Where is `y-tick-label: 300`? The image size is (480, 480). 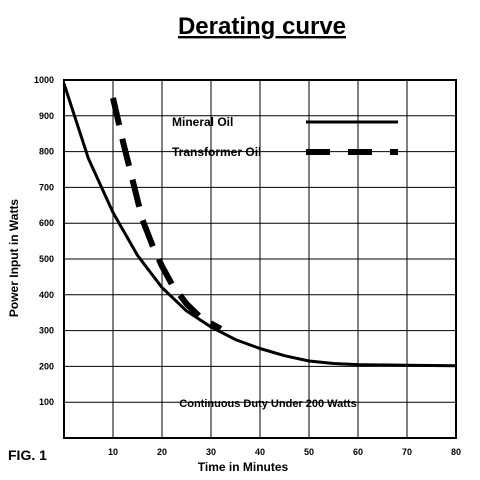 y-tick-label: 300 is located at coordinates (46, 331).